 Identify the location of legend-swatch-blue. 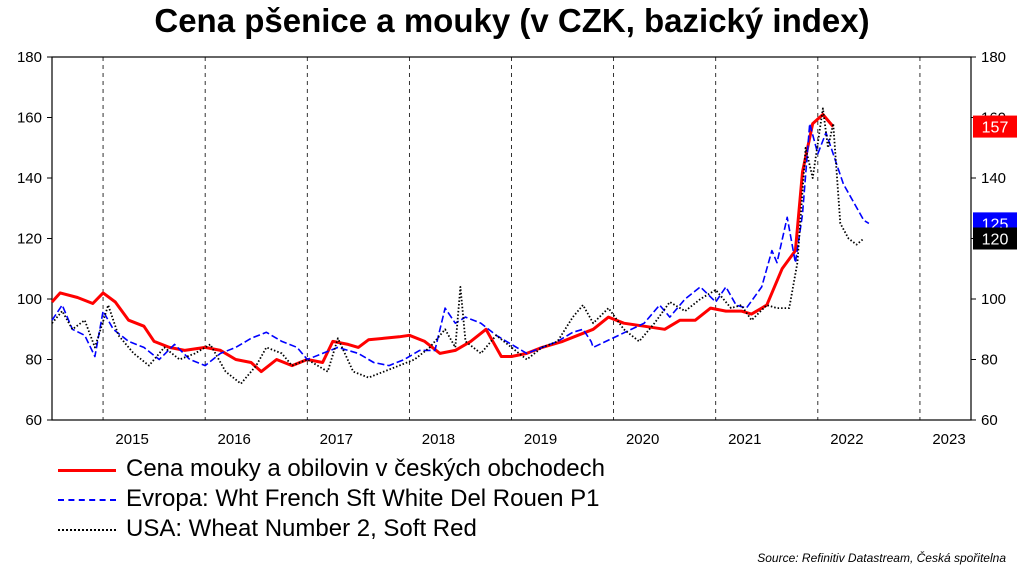
(87, 500).